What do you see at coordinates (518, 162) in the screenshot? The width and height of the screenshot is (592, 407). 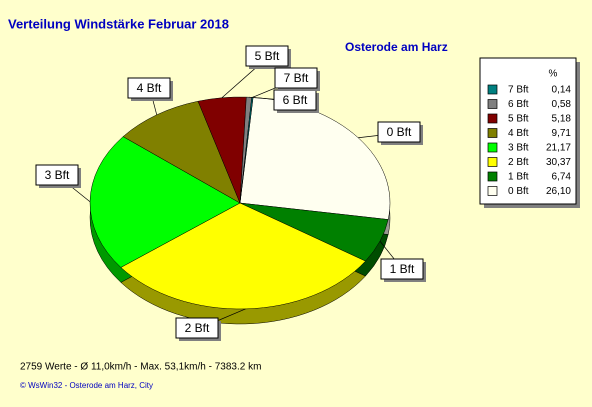 I see `legend-label: 2 Bft` at bounding box center [518, 162].